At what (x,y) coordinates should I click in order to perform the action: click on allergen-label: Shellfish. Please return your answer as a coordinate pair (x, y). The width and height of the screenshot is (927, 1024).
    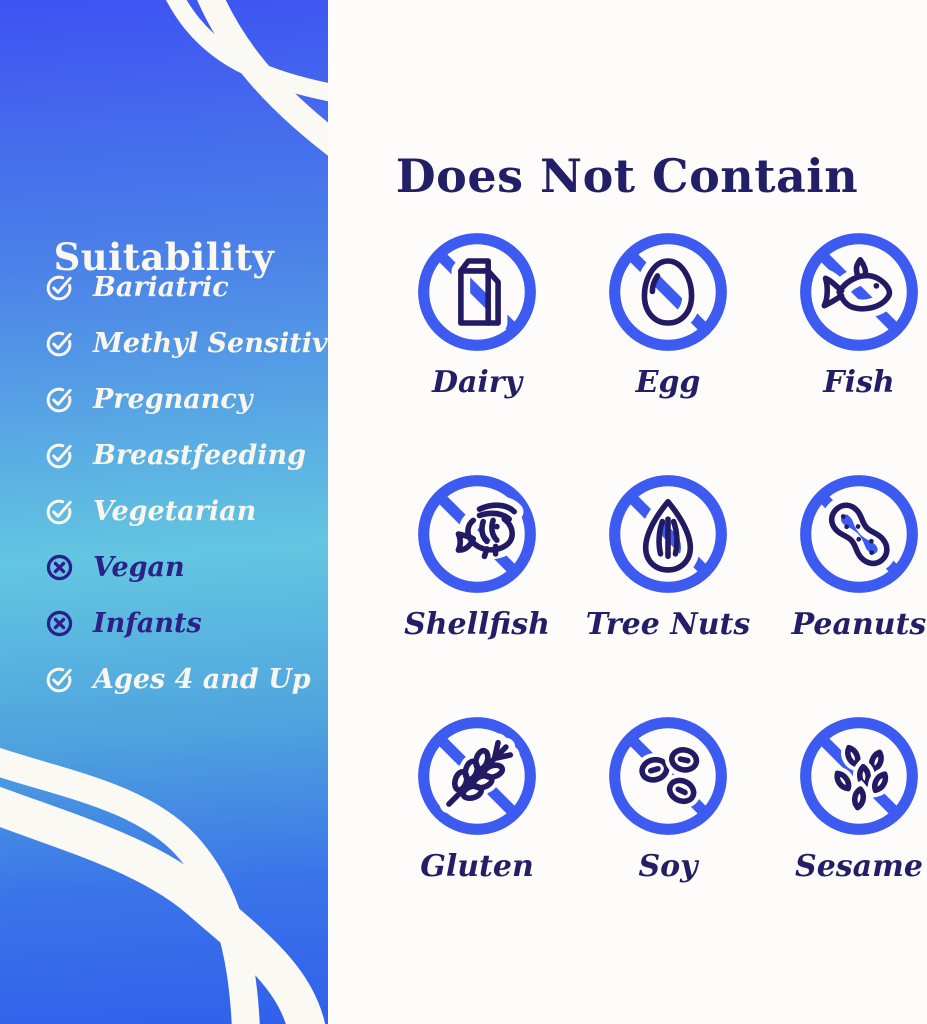
    Looking at the image, I should click on (477, 624).